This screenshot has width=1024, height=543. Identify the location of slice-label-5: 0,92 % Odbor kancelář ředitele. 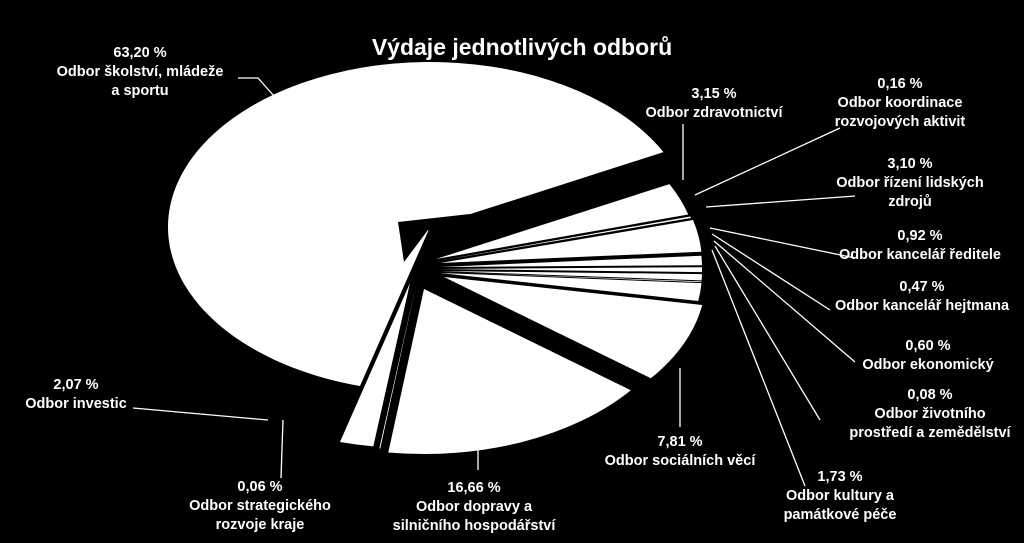
(920, 245).